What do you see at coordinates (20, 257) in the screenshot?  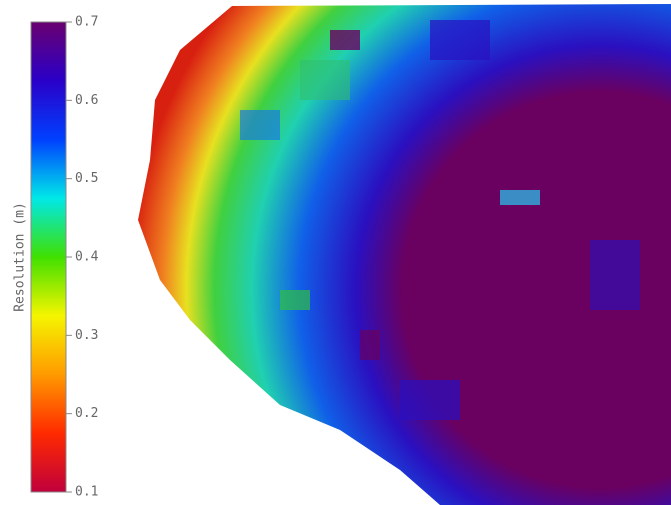 I see `colorbar-label: Resolution (m)` at bounding box center [20, 257].